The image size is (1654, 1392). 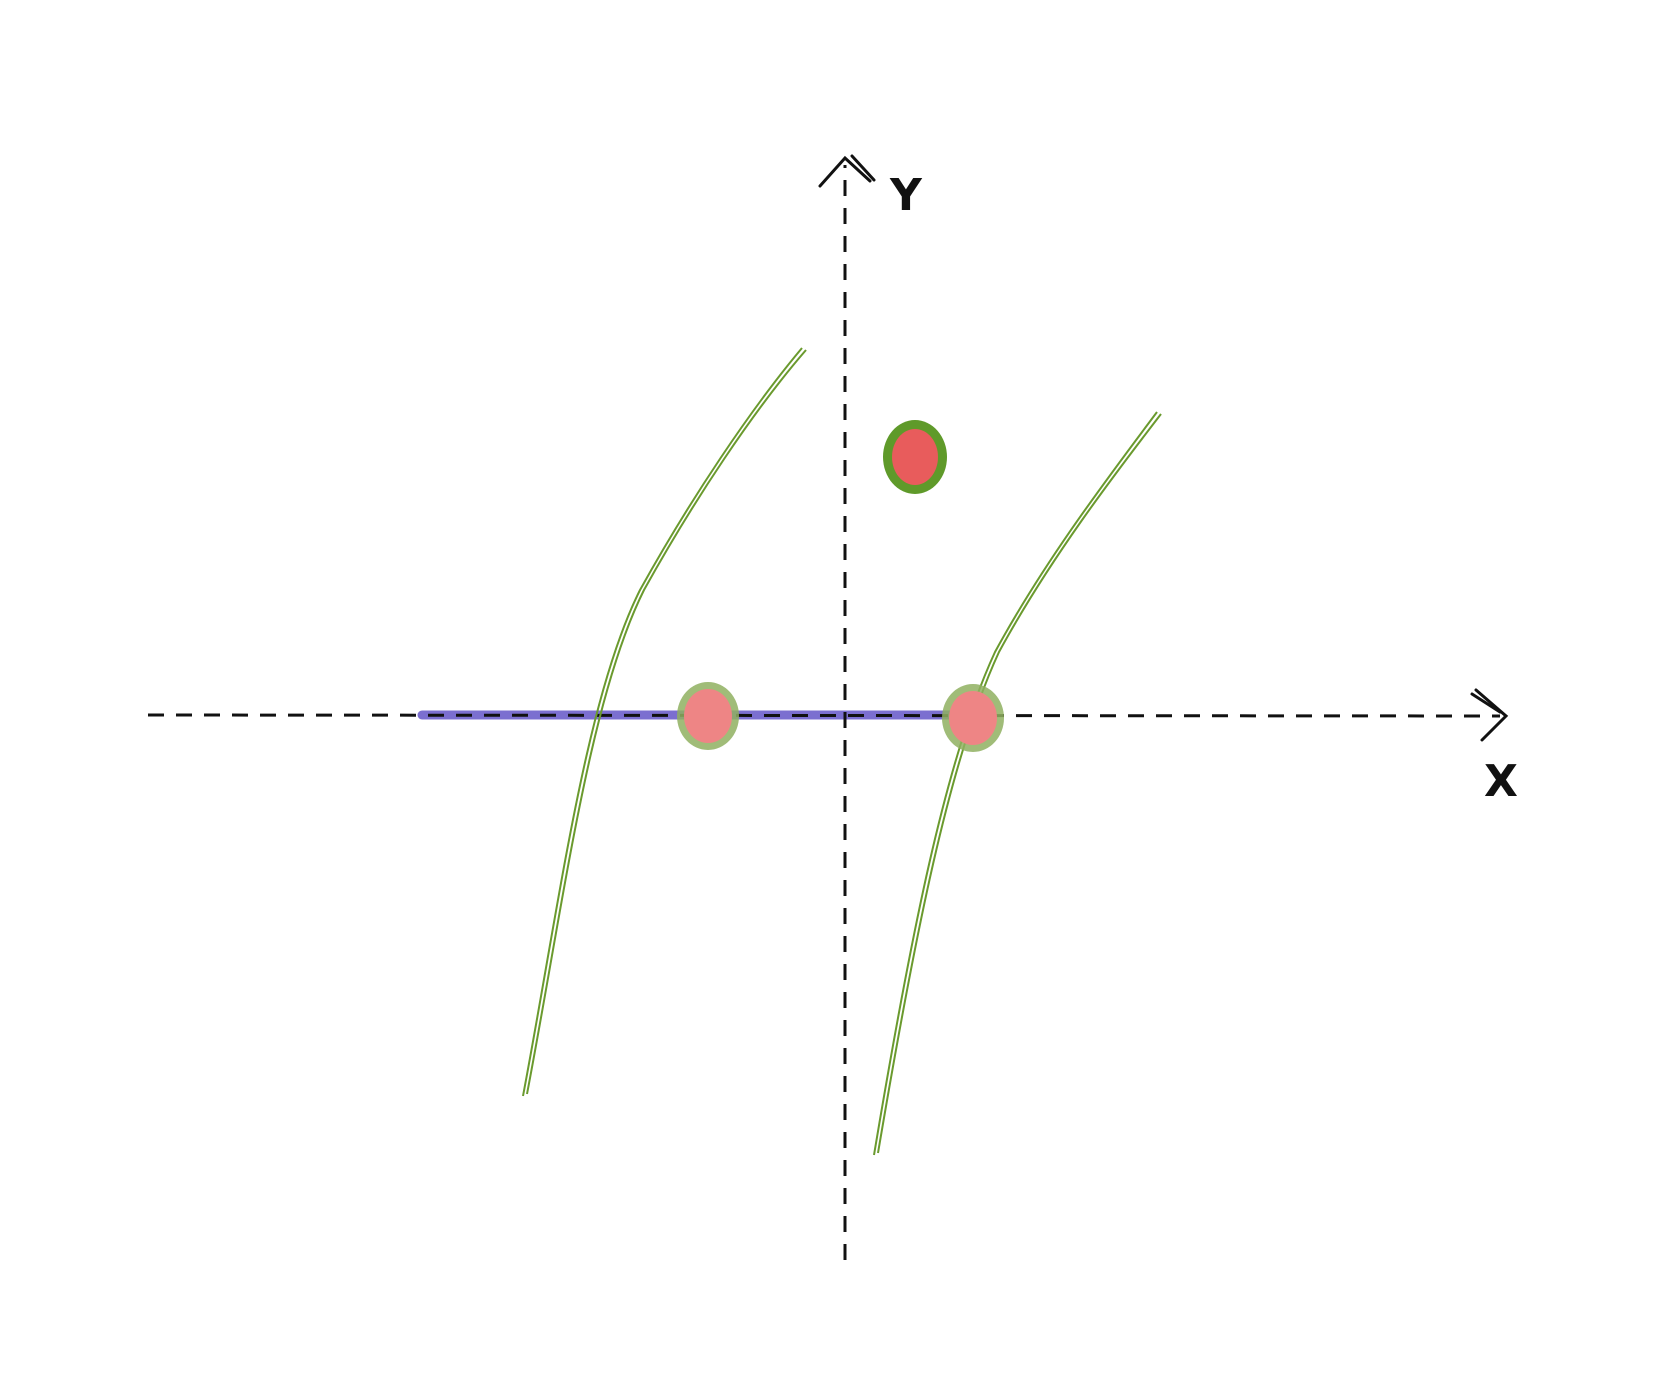 What do you see at coordinates (906, 195) in the screenshot?
I see `y-axis-label: Y` at bounding box center [906, 195].